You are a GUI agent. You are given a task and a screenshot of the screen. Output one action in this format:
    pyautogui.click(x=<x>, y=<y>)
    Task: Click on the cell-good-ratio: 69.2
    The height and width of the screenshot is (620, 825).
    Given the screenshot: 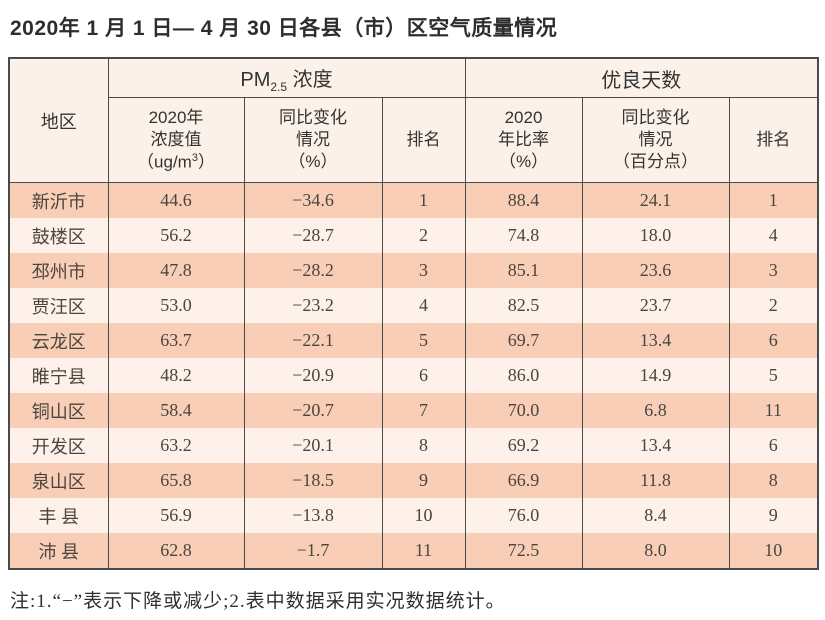 What is the action you would take?
    pyautogui.click(x=523, y=445)
    